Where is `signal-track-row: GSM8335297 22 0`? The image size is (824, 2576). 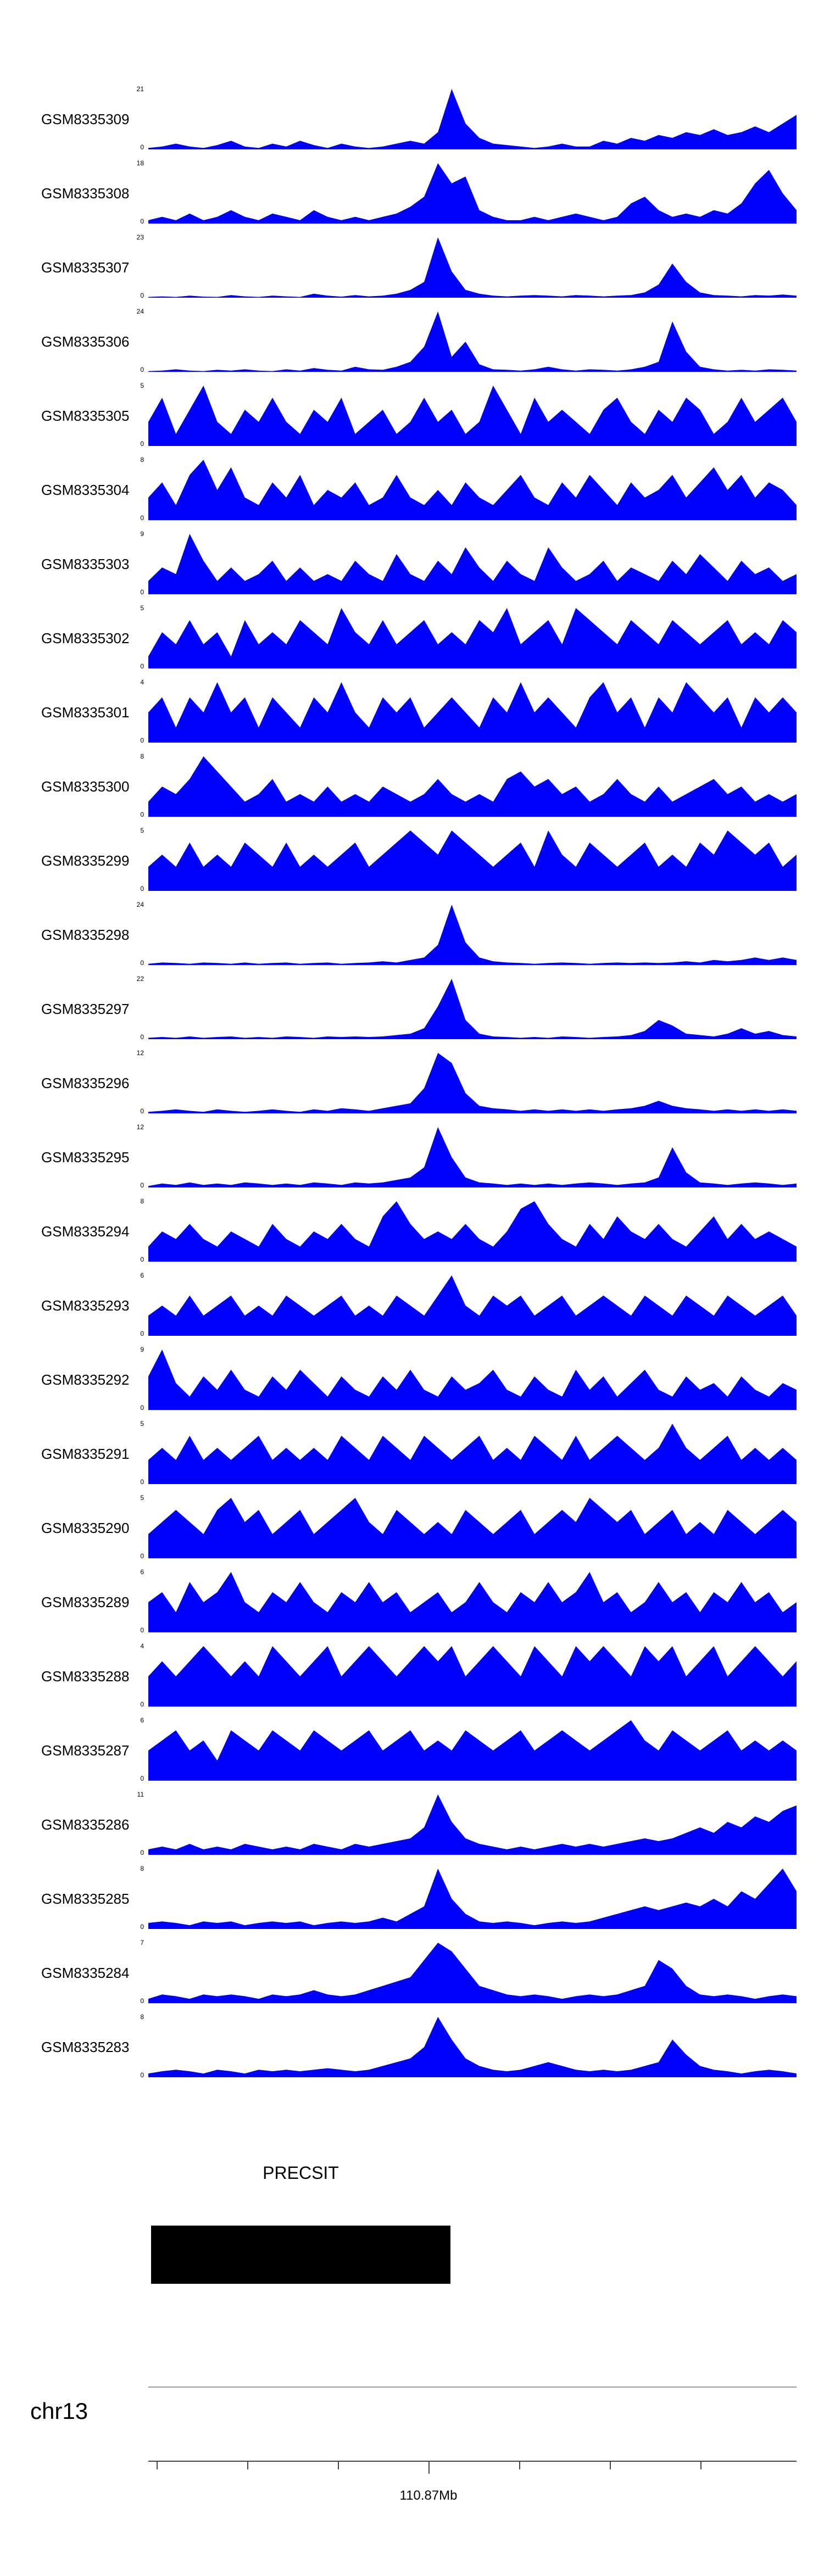
signal-track-row: GSM8335297 22 0 is located at coordinates (412, 1009).